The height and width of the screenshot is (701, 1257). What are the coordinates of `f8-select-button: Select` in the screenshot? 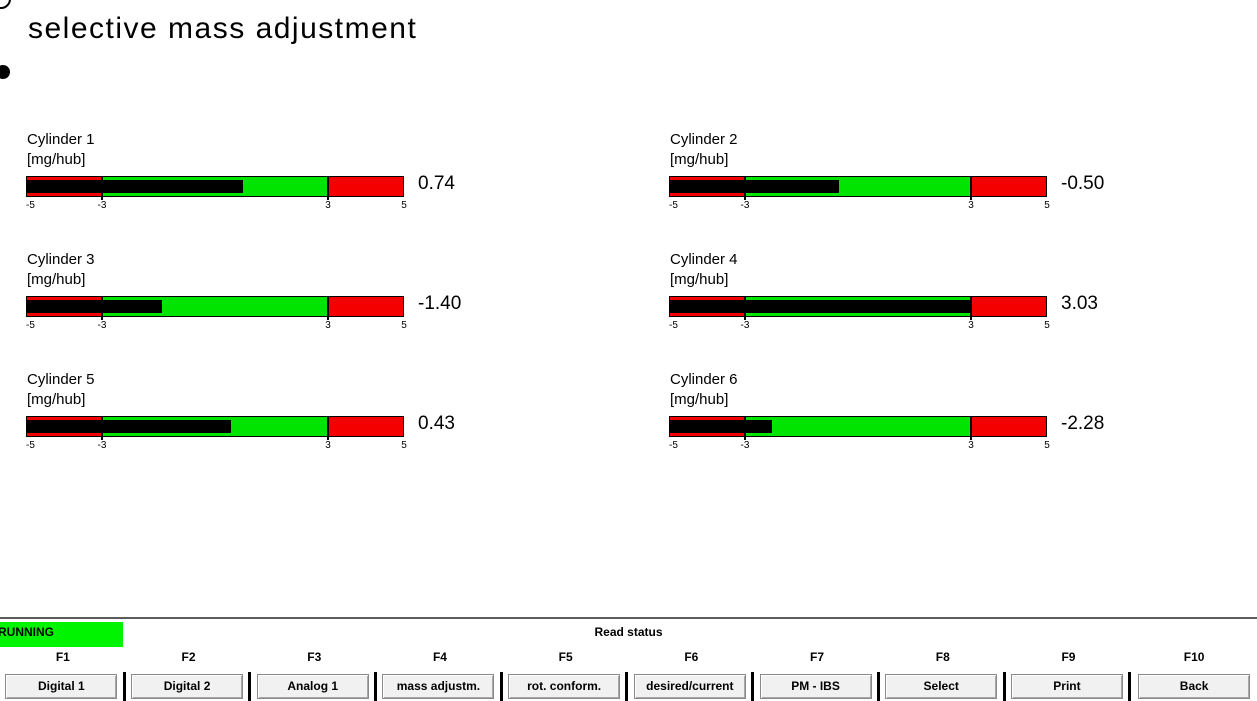 It's located at (941, 686).